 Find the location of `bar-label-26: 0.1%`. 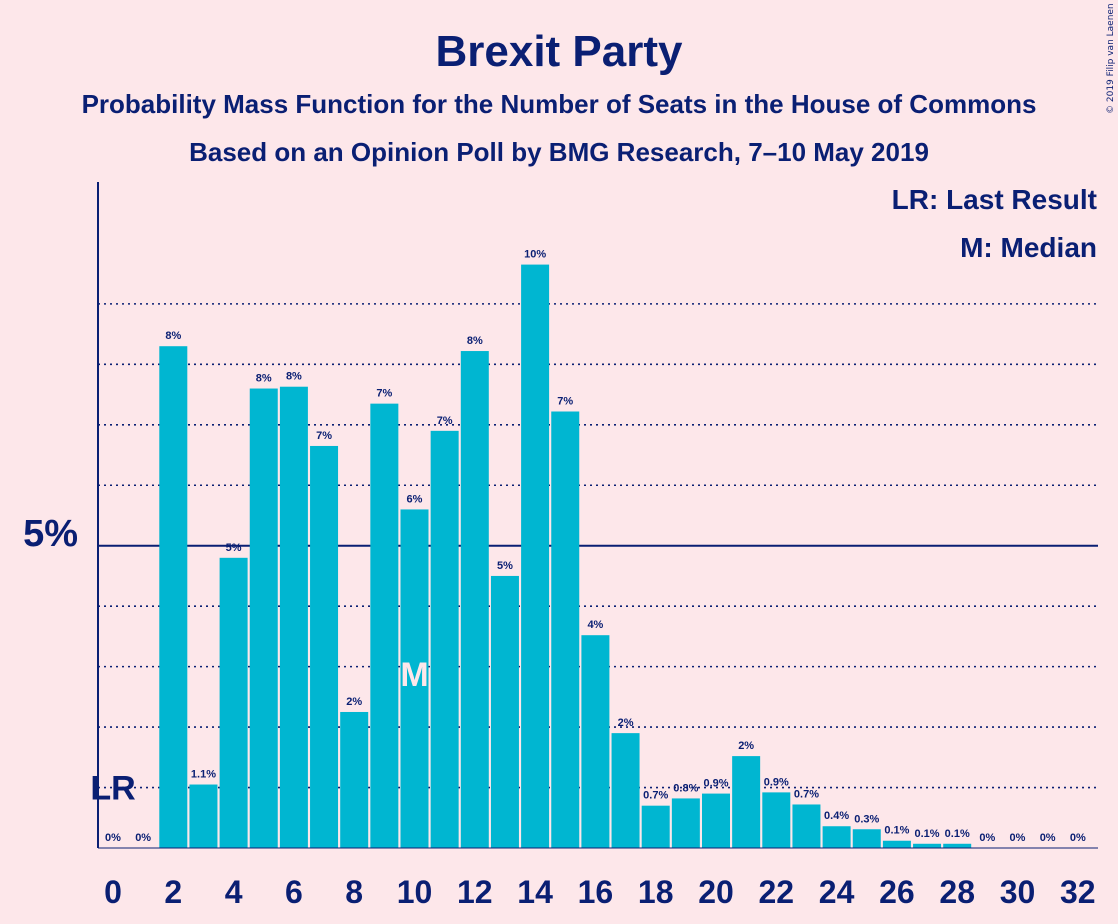

bar-label-26: 0.1% is located at coordinates (896, 831).